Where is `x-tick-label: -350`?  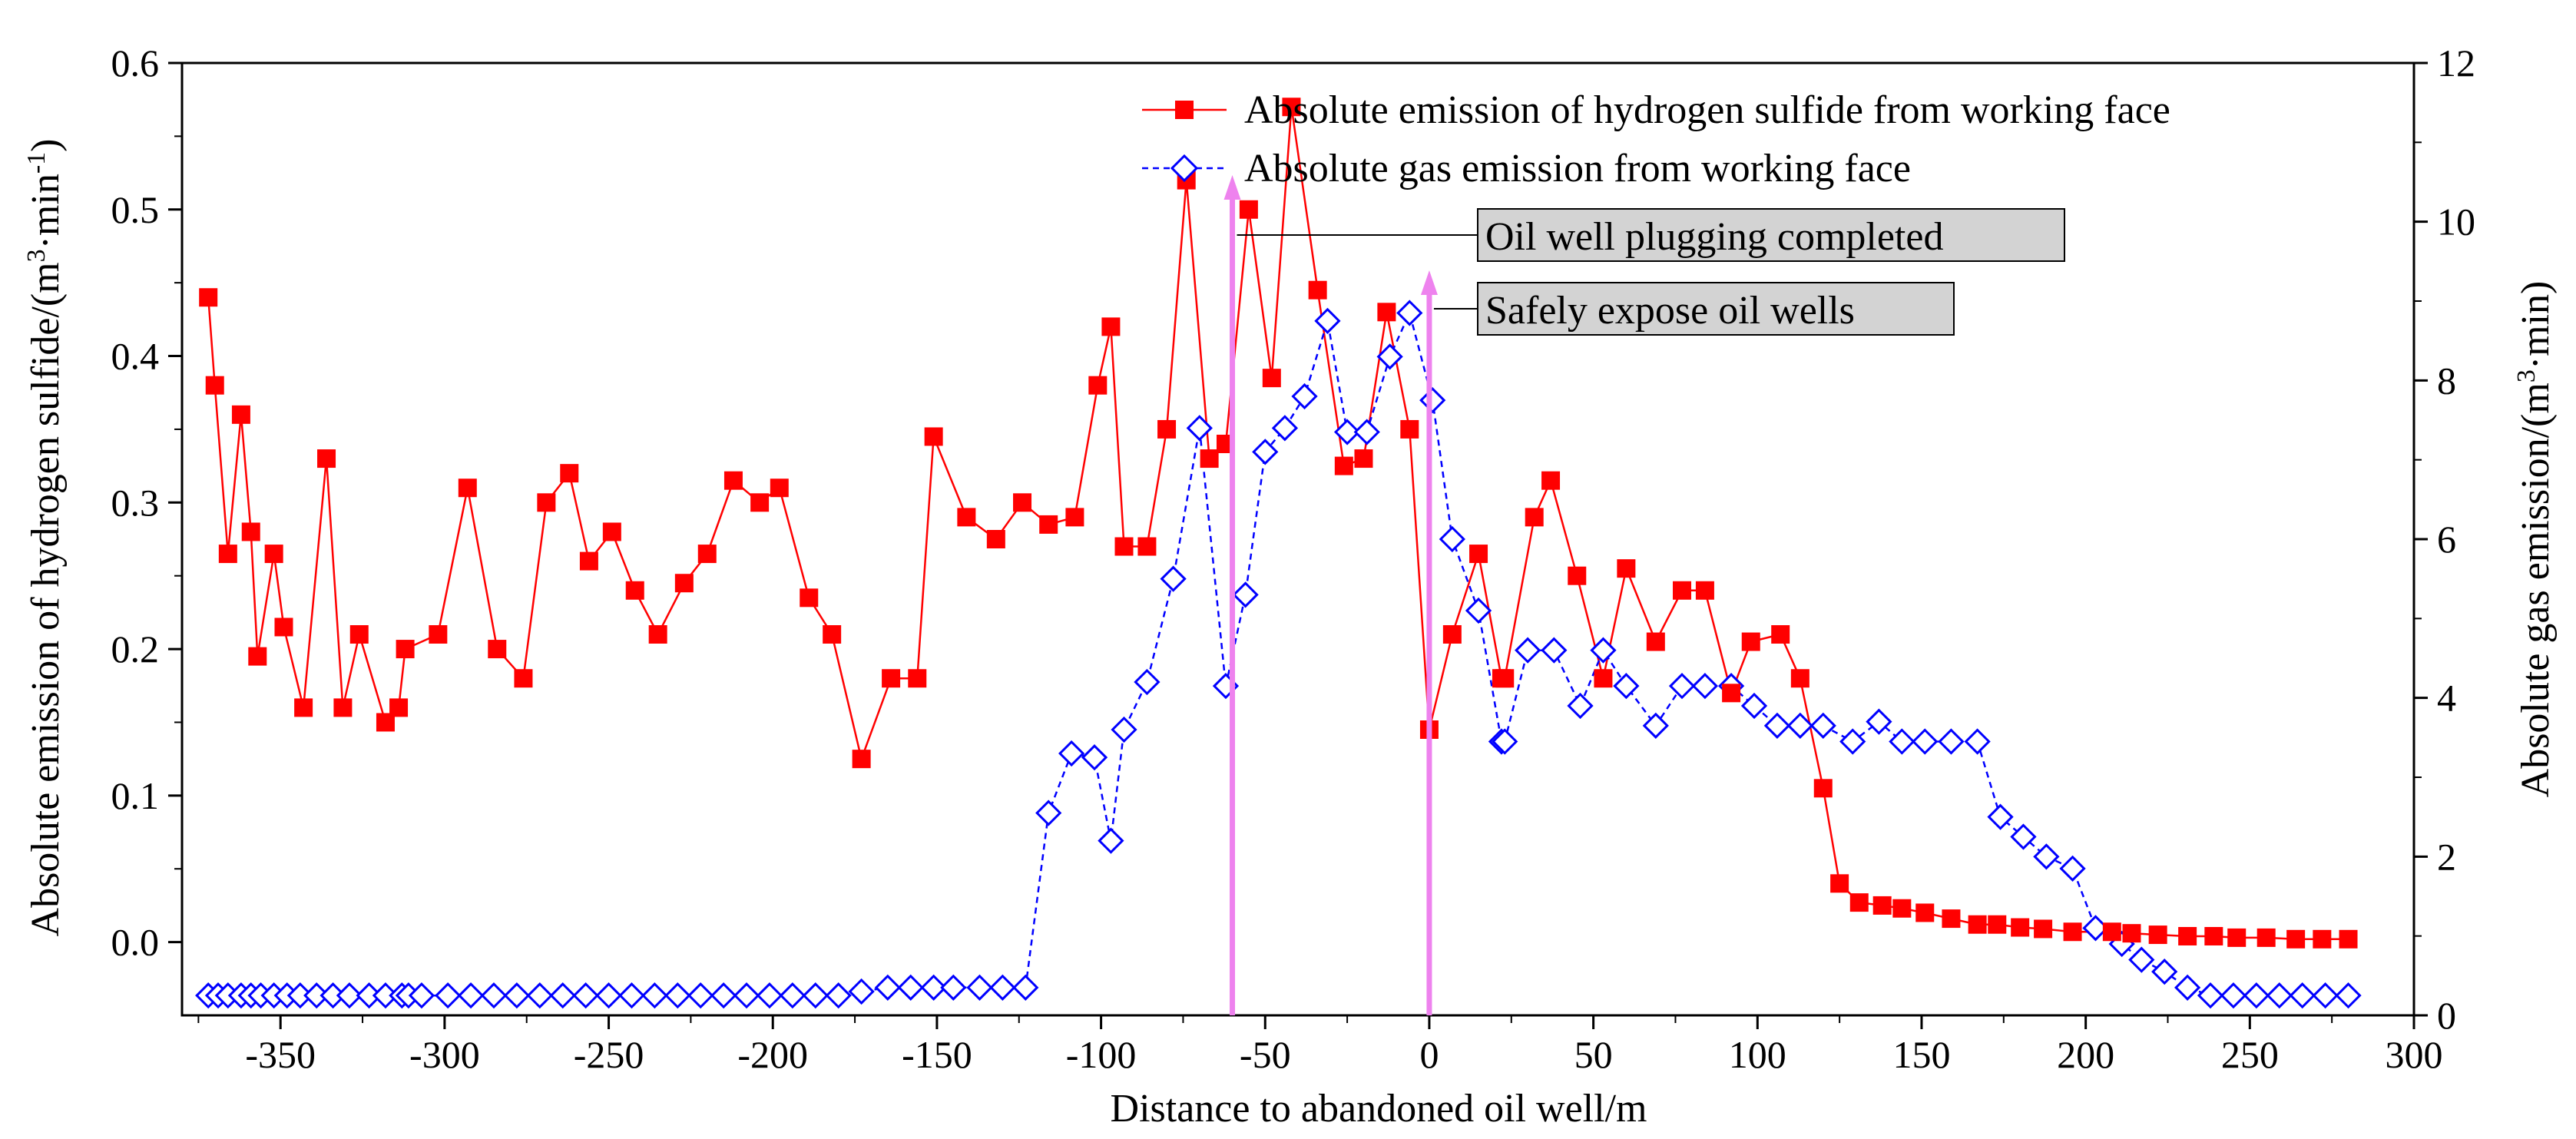 x-tick-label: -350 is located at coordinates (280, 1054).